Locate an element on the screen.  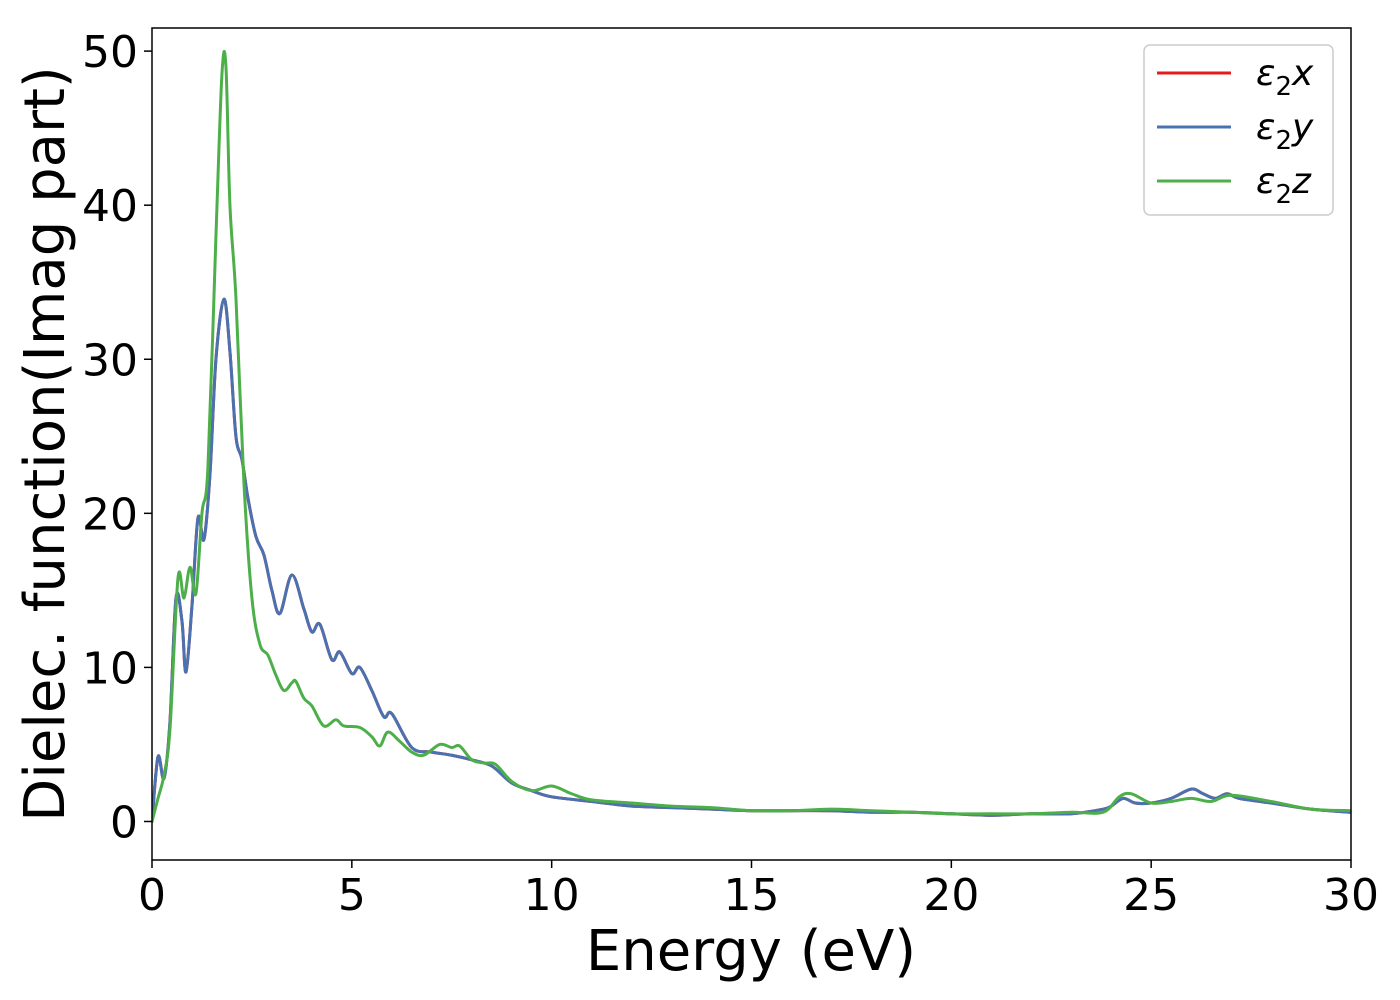
legend-label-eps2x: ε2x is located at coordinates (1285, 77).